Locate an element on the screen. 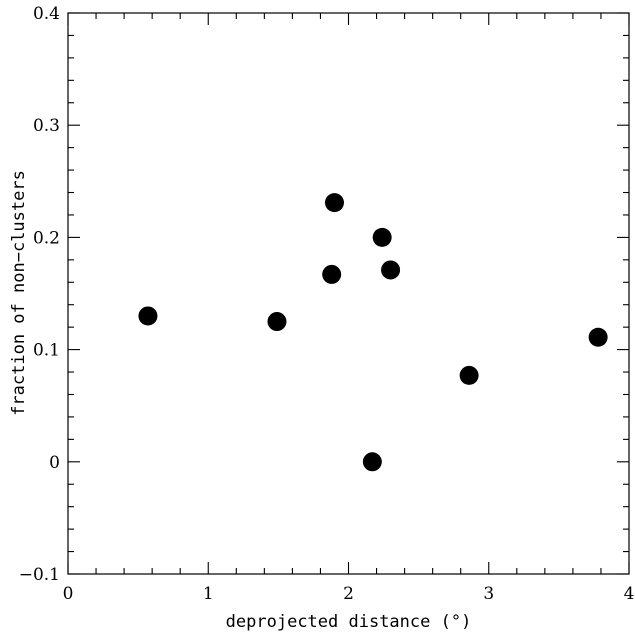 The width and height of the screenshot is (635, 635). y-tick-label: 0 is located at coordinates (54, 463).